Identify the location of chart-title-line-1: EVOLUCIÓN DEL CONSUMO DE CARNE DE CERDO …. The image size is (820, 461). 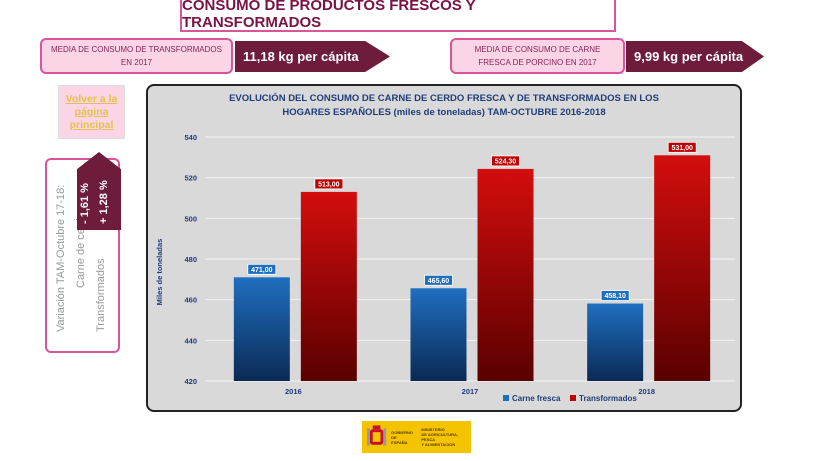
(444, 98).